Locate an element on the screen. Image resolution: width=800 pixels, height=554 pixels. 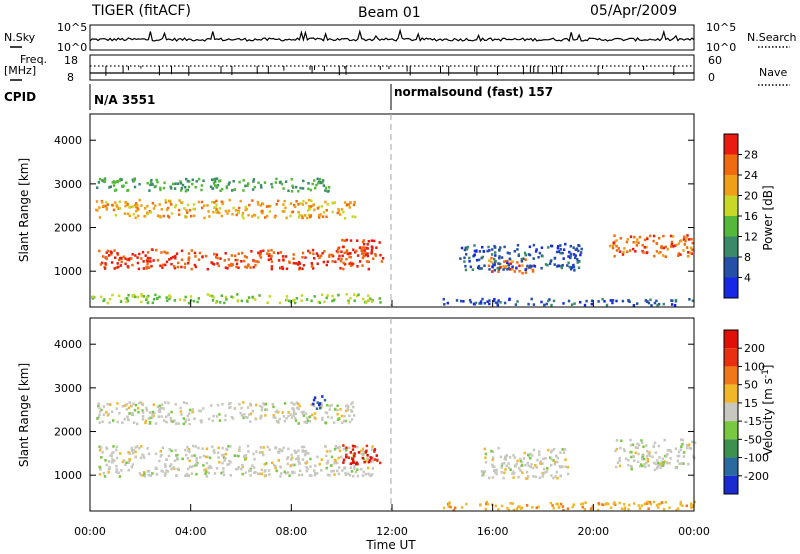
nsearch-tick-bottom: 10^0 is located at coordinates (721, 47).